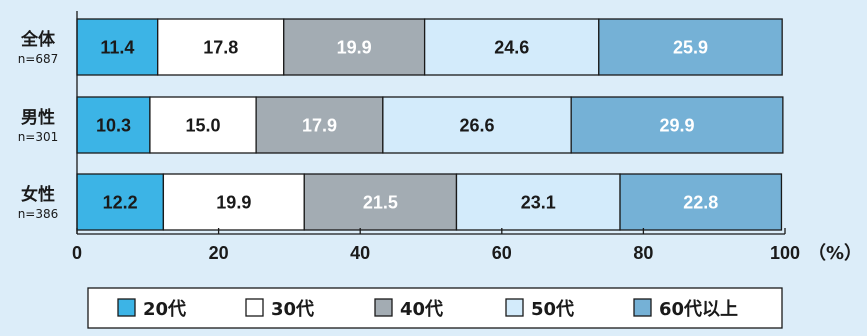 This screenshot has width=867, height=336. I want to click on x-tick-label: 20, so click(219, 253).